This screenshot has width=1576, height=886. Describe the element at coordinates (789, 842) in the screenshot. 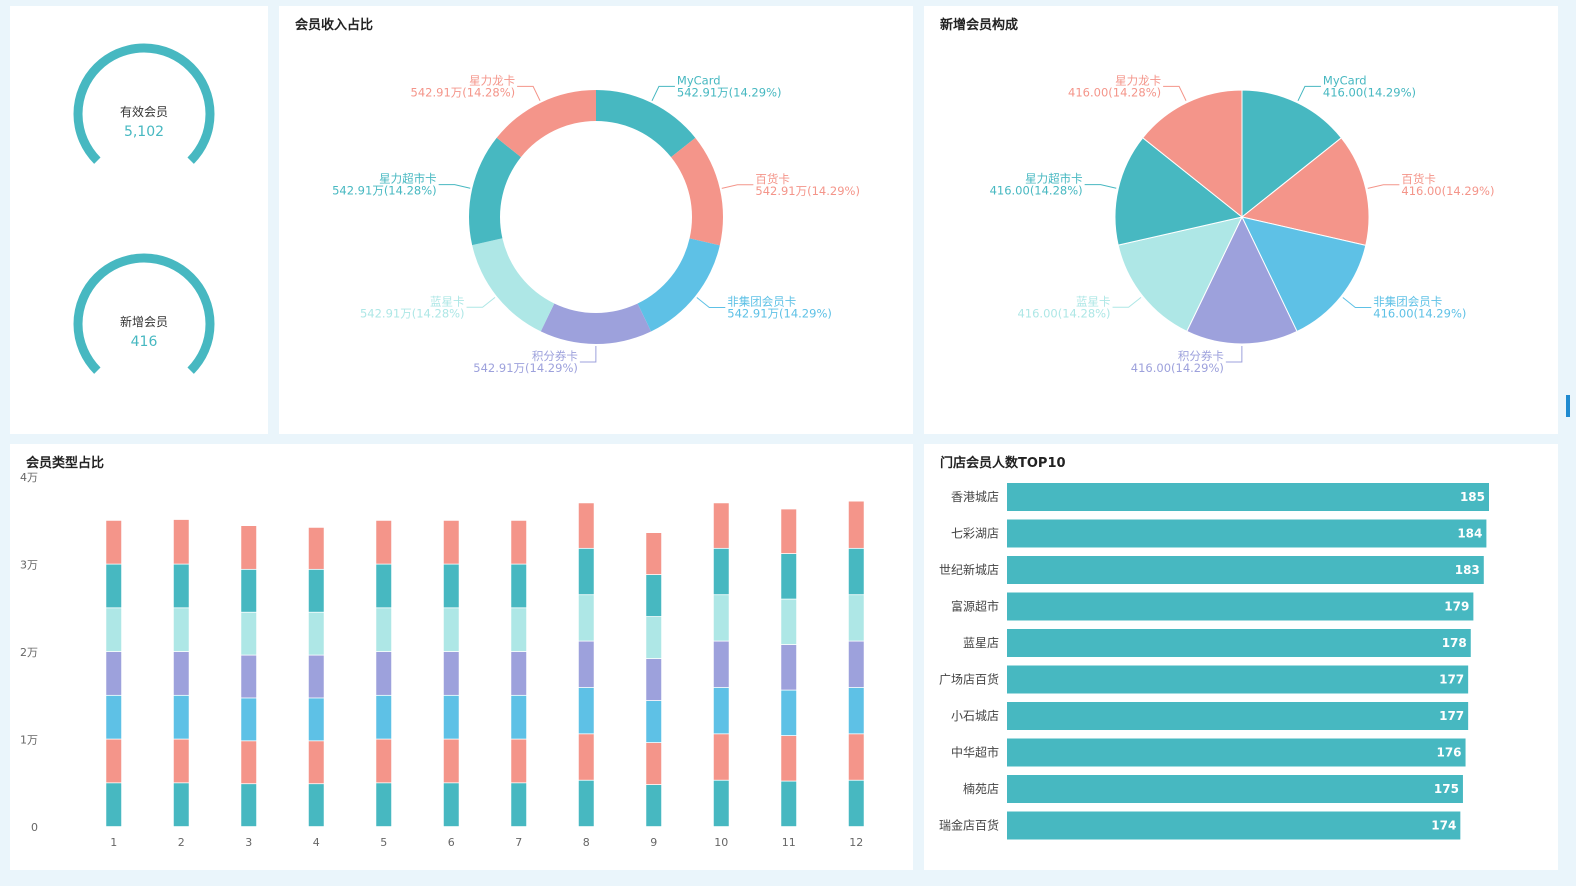

I see `x-tick-label: 11` at that location.